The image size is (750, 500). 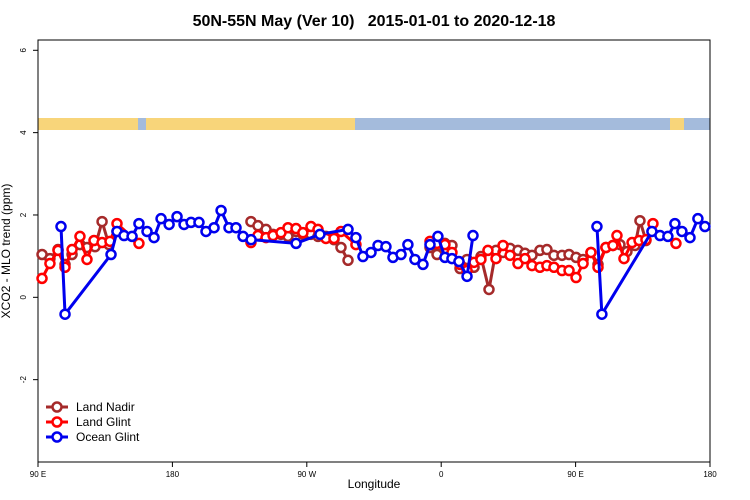 I want to click on y-tick-label: -2, so click(x=23, y=380).